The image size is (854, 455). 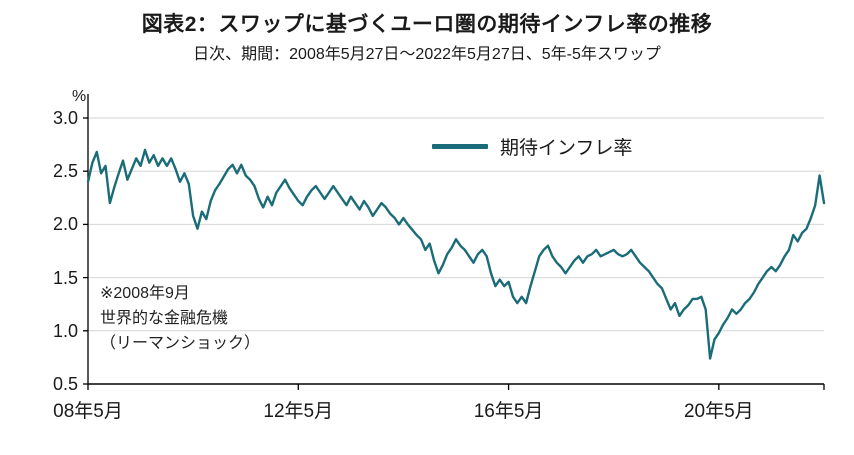 I want to click on y-tick-label: 2.5, so click(x=65, y=171).